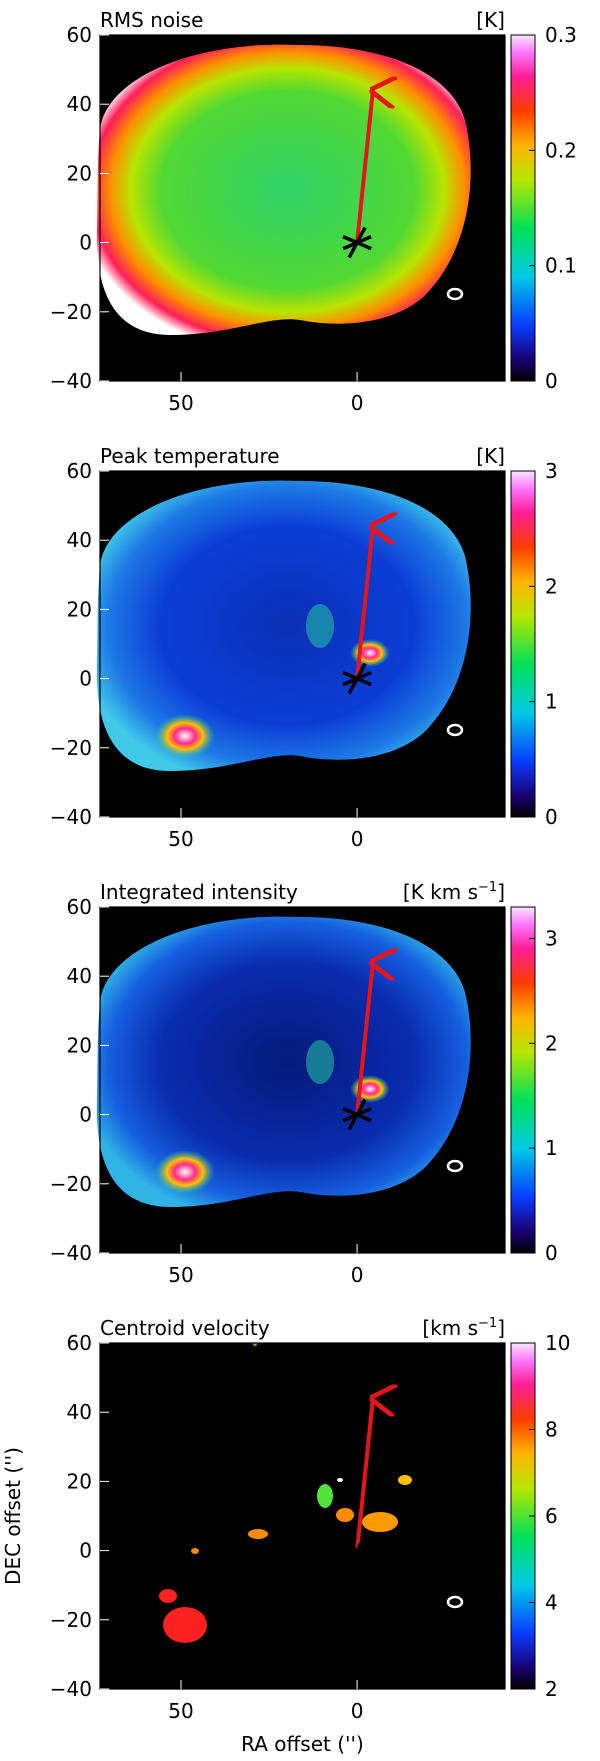 The height and width of the screenshot is (1761, 600). What do you see at coordinates (501, 1328) in the screenshot?
I see `unit-end: ]` at bounding box center [501, 1328].